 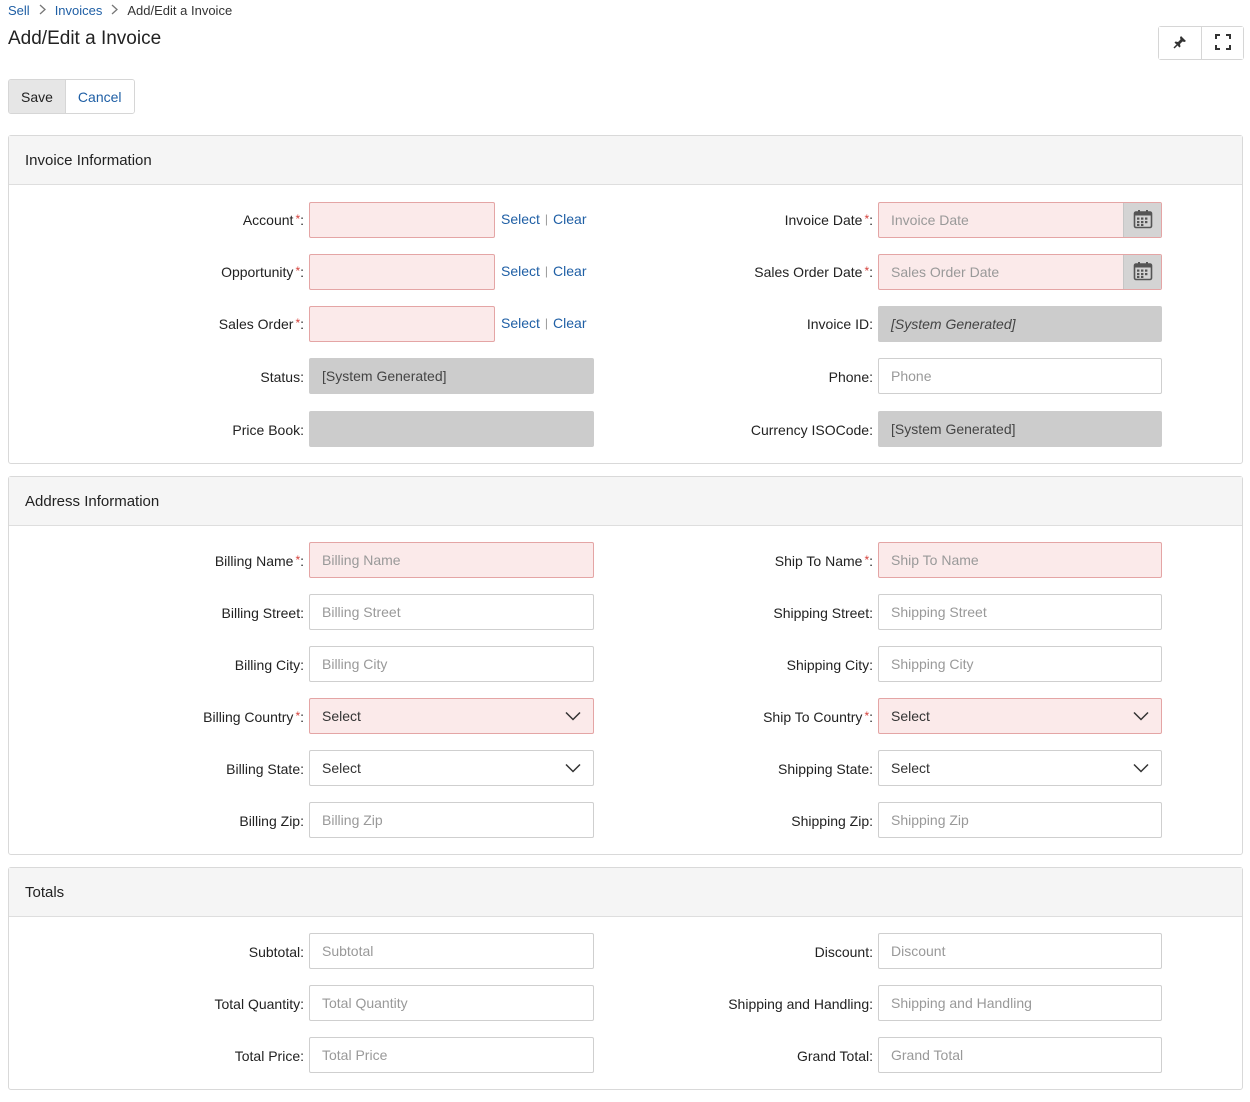 What do you see at coordinates (273, 220) in the screenshot?
I see `account-label: Account *:` at bounding box center [273, 220].